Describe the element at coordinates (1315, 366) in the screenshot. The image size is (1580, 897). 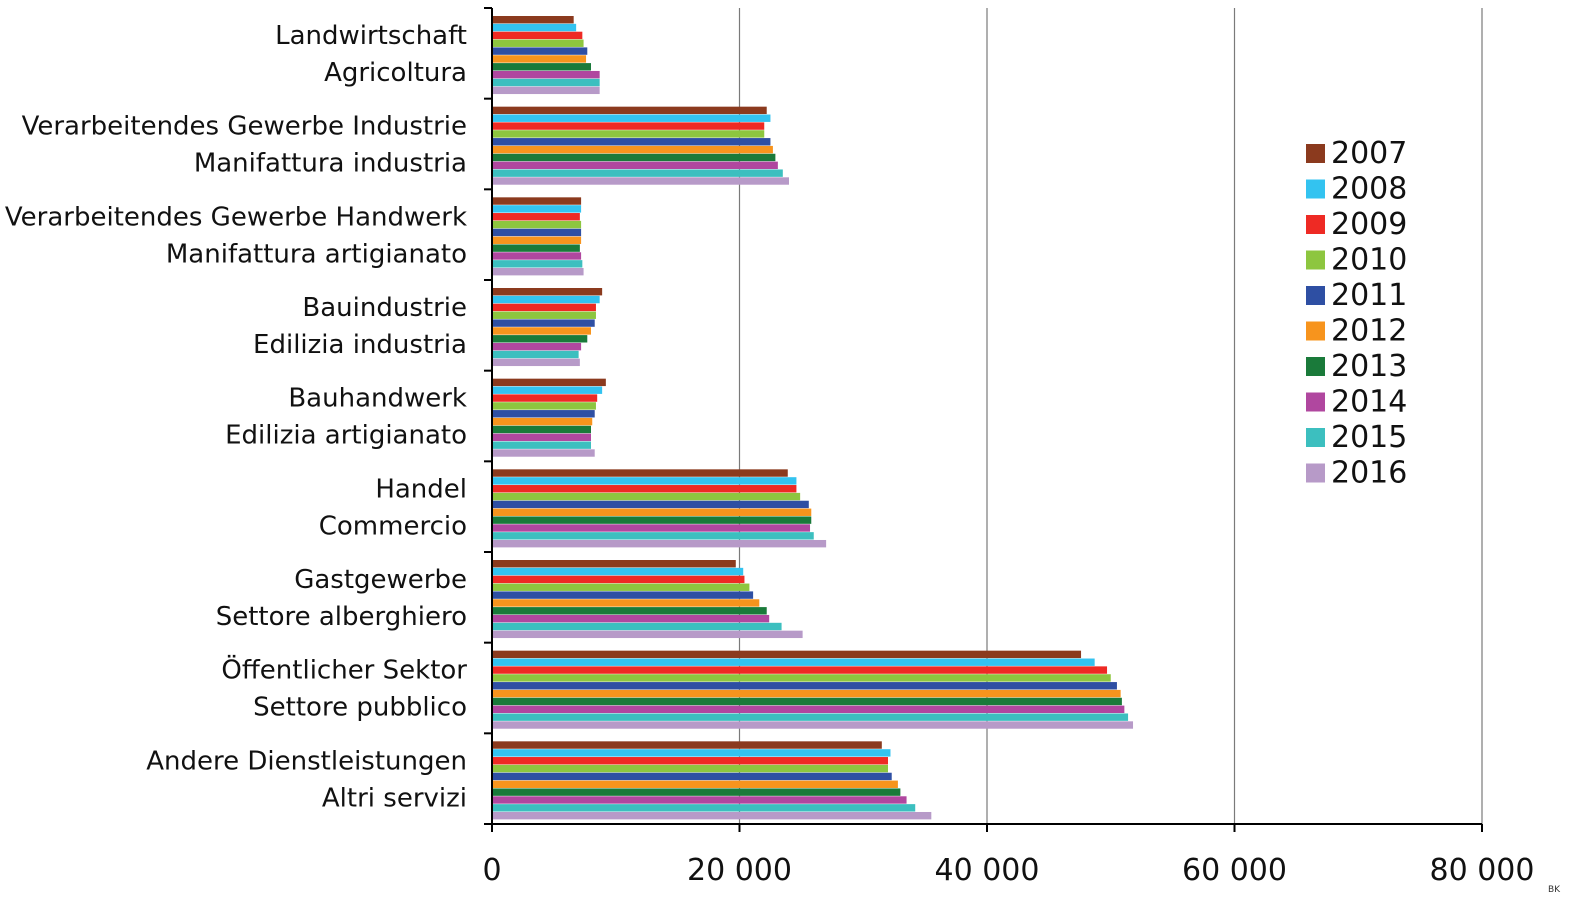
I see `legend-swatch-2013` at that location.